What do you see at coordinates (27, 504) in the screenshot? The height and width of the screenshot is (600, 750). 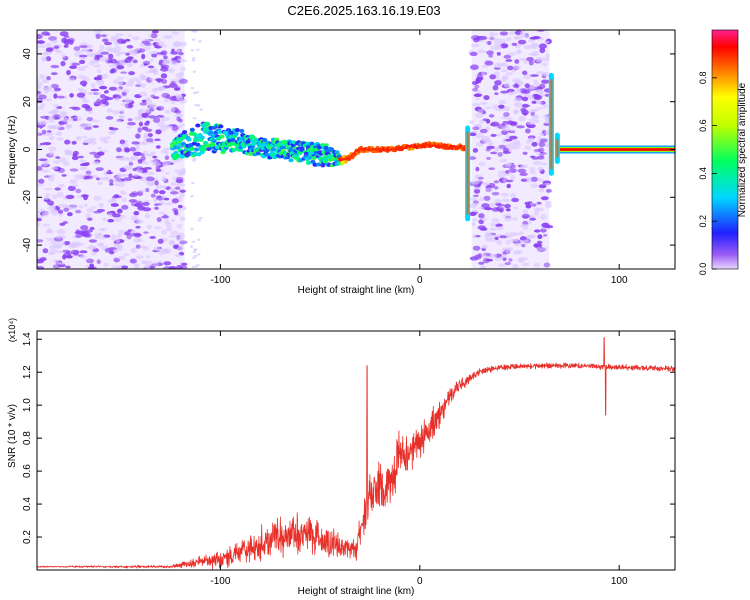 I see `y-tick-label: 0.4` at bounding box center [27, 504].